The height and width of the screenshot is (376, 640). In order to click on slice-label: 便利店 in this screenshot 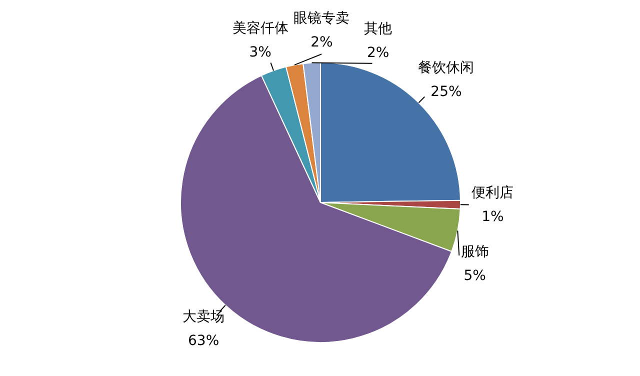, I will do `click(493, 193)`.